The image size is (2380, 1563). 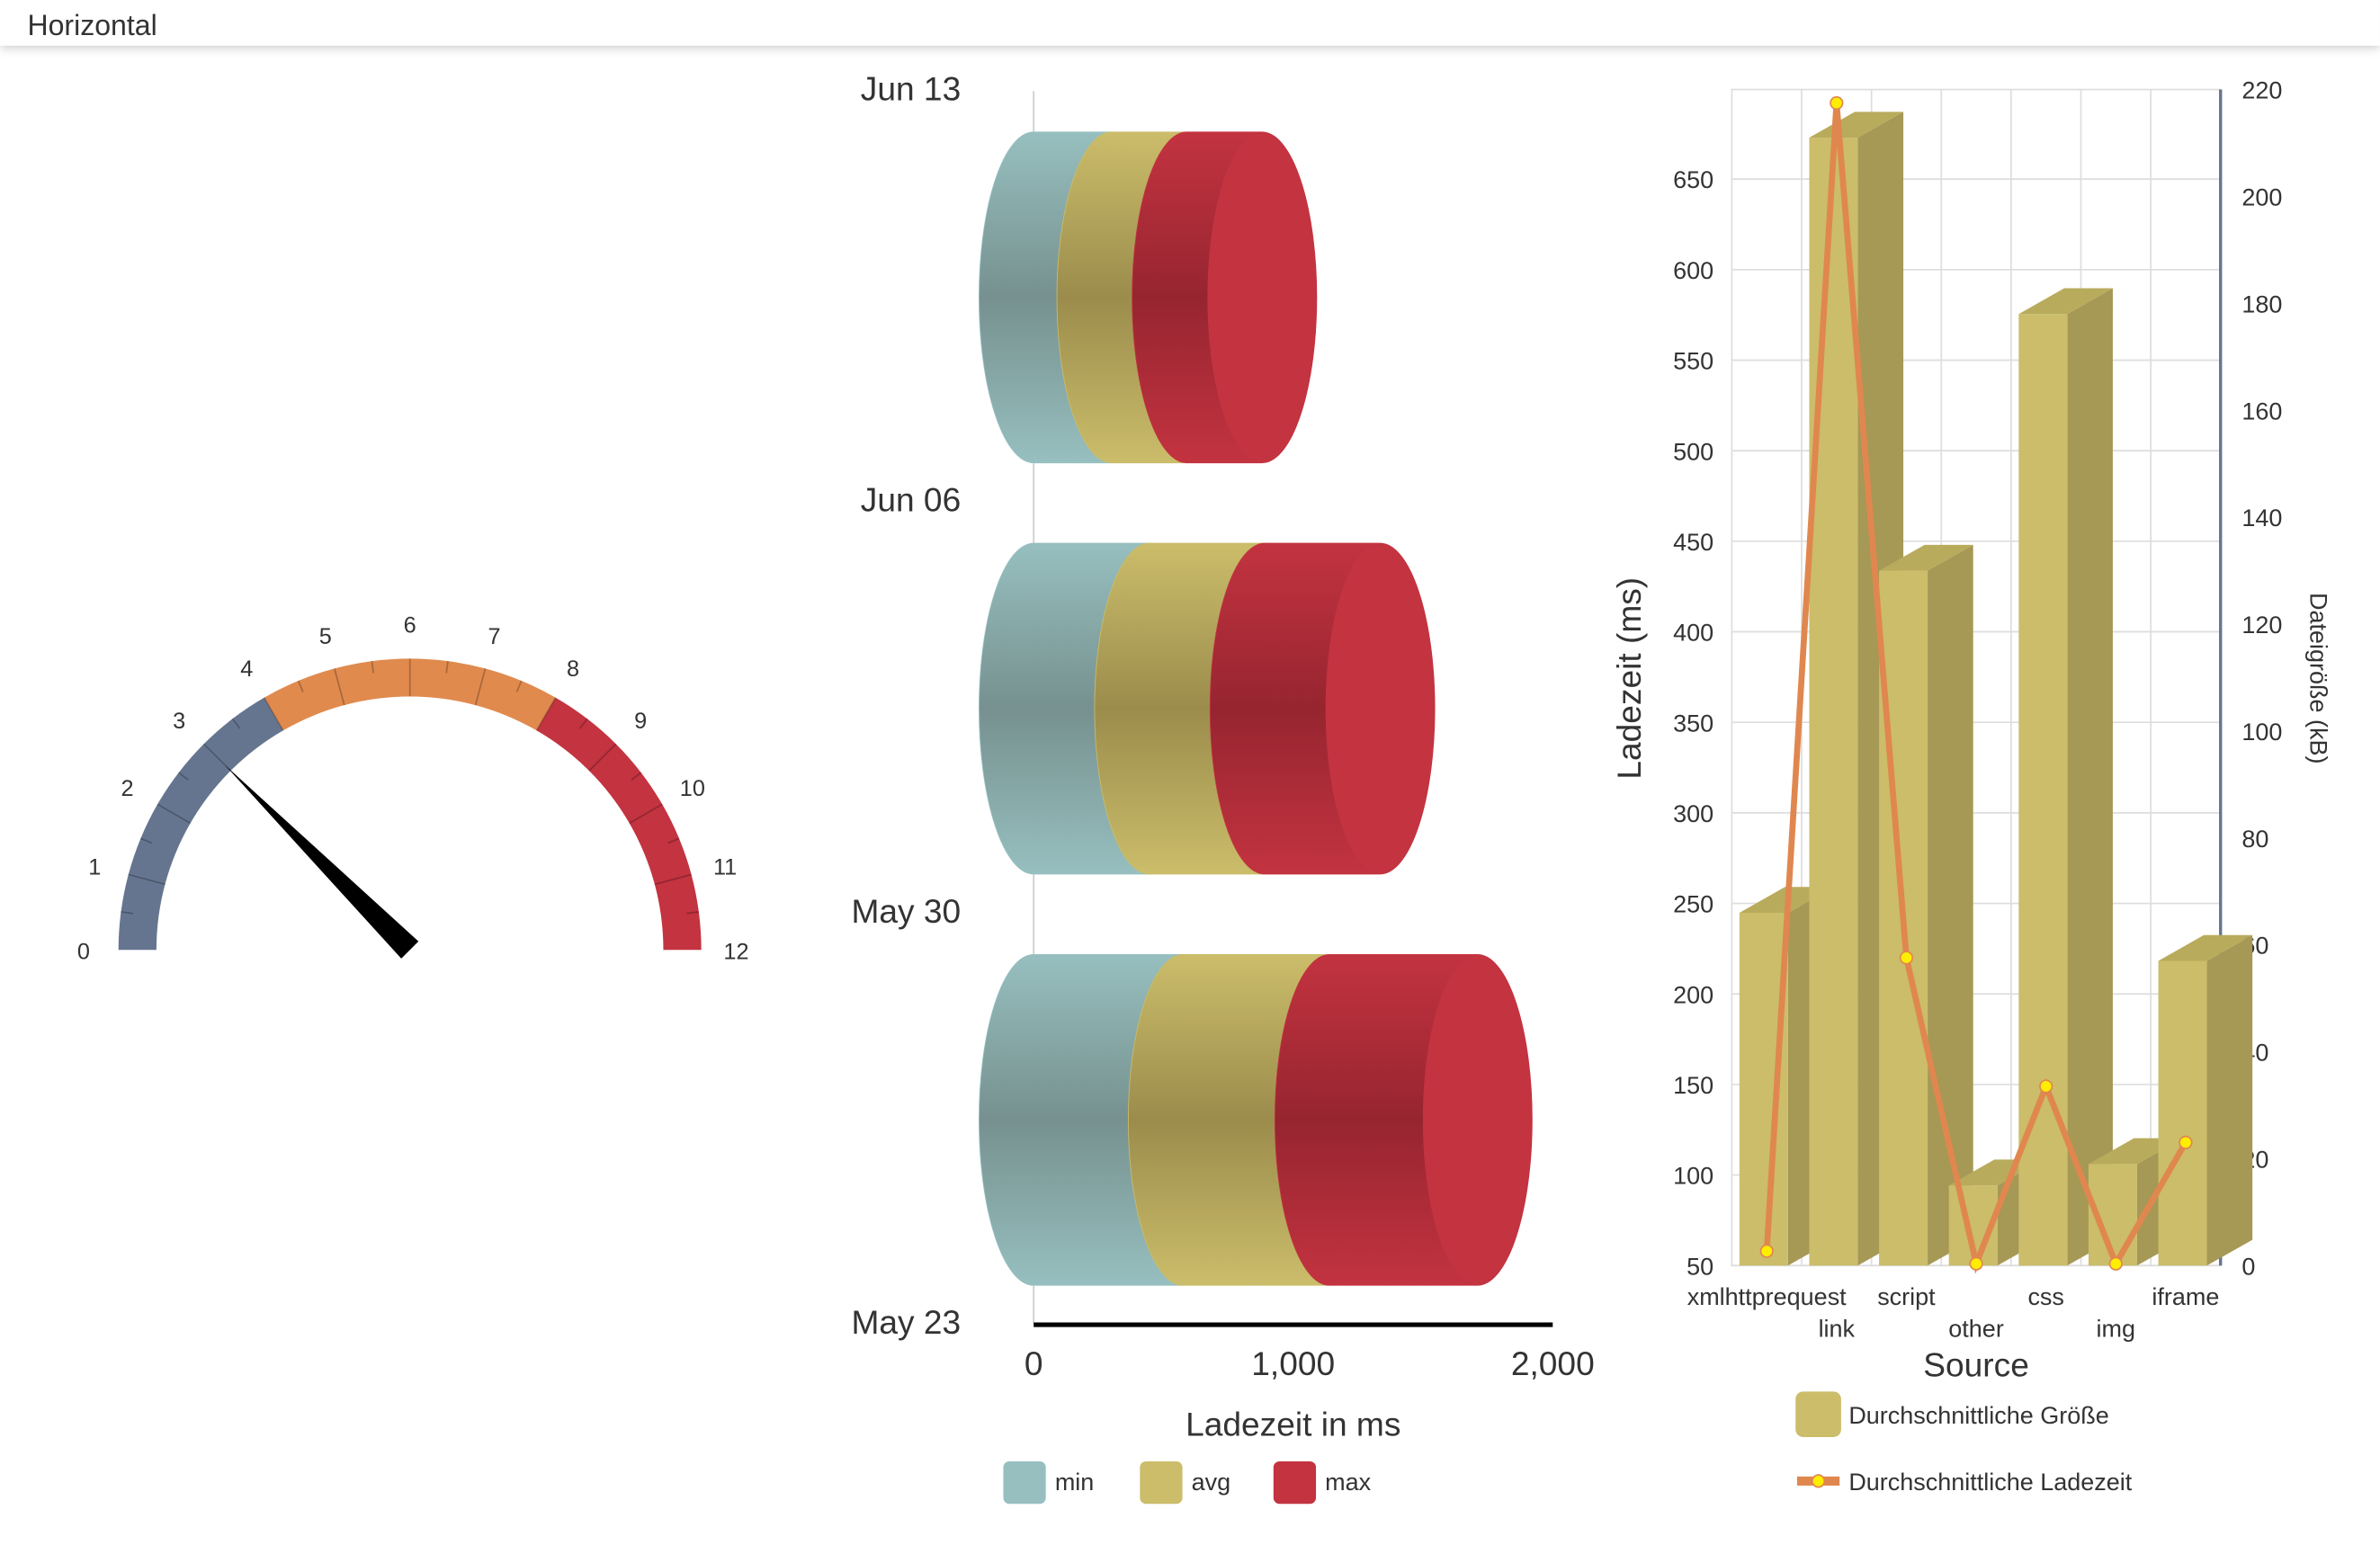 I want to click on y2-tick-label: 140, so click(x=2261, y=518).